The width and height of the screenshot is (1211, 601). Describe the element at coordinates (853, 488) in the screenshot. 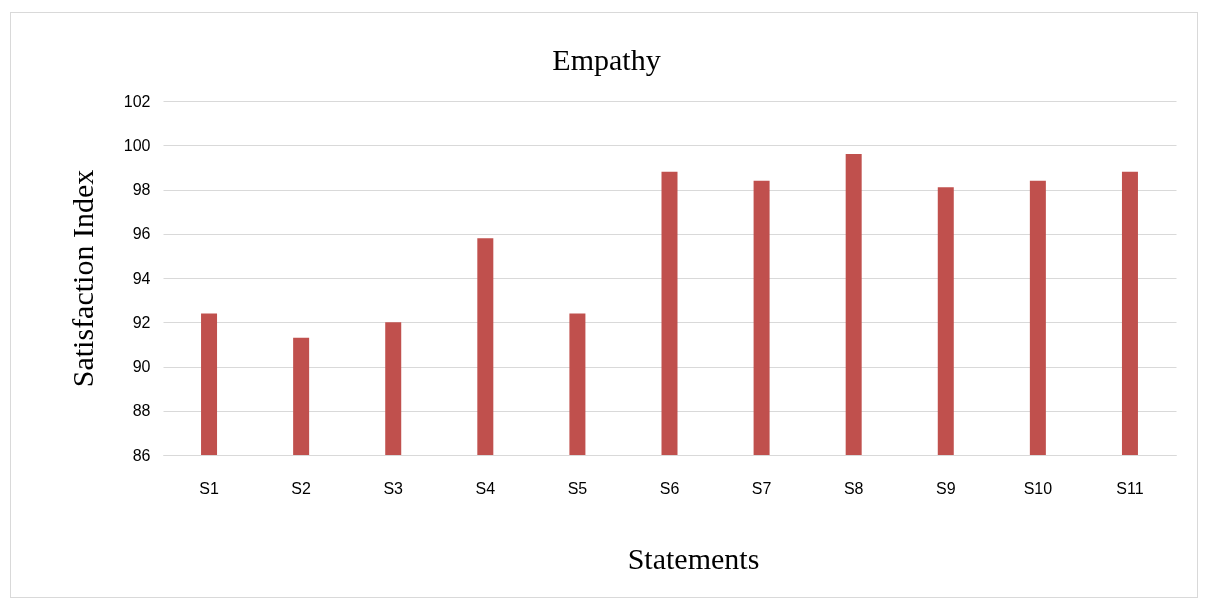

I see `x-tick-label: S8` at that location.